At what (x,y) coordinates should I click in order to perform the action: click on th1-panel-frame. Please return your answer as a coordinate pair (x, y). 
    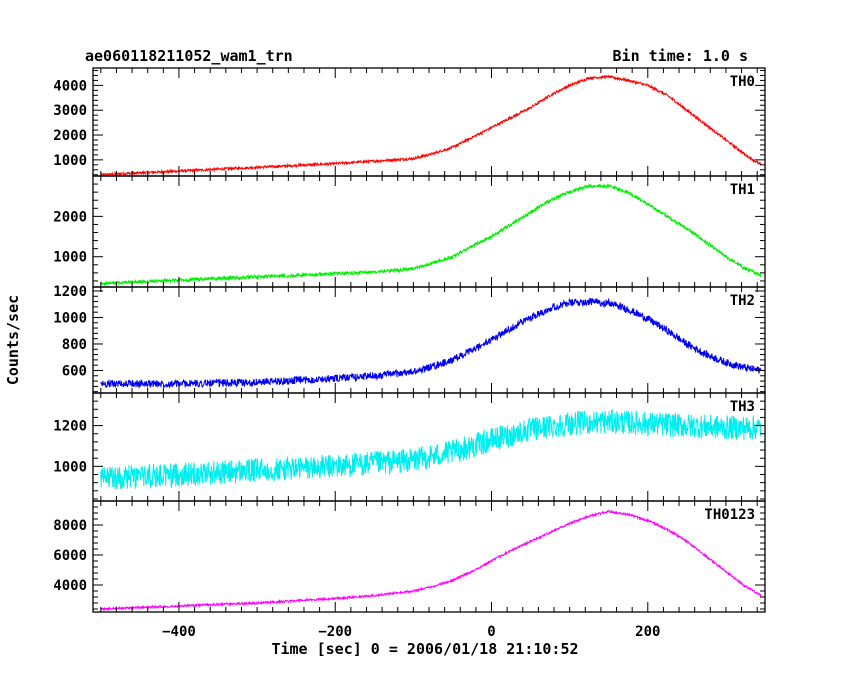
    Looking at the image, I should click on (429, 231).